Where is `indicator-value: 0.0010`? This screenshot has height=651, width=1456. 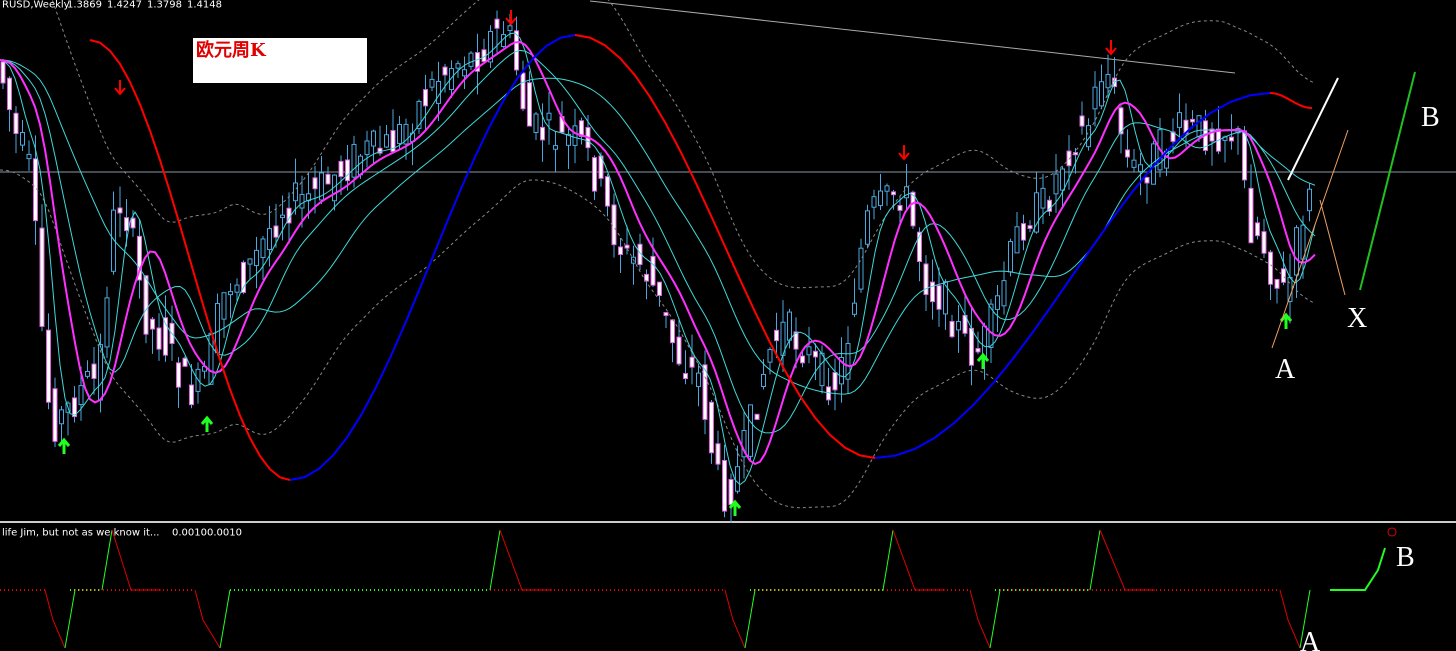 indicator-value: 0.0010 is located at coordinates (224, 532).